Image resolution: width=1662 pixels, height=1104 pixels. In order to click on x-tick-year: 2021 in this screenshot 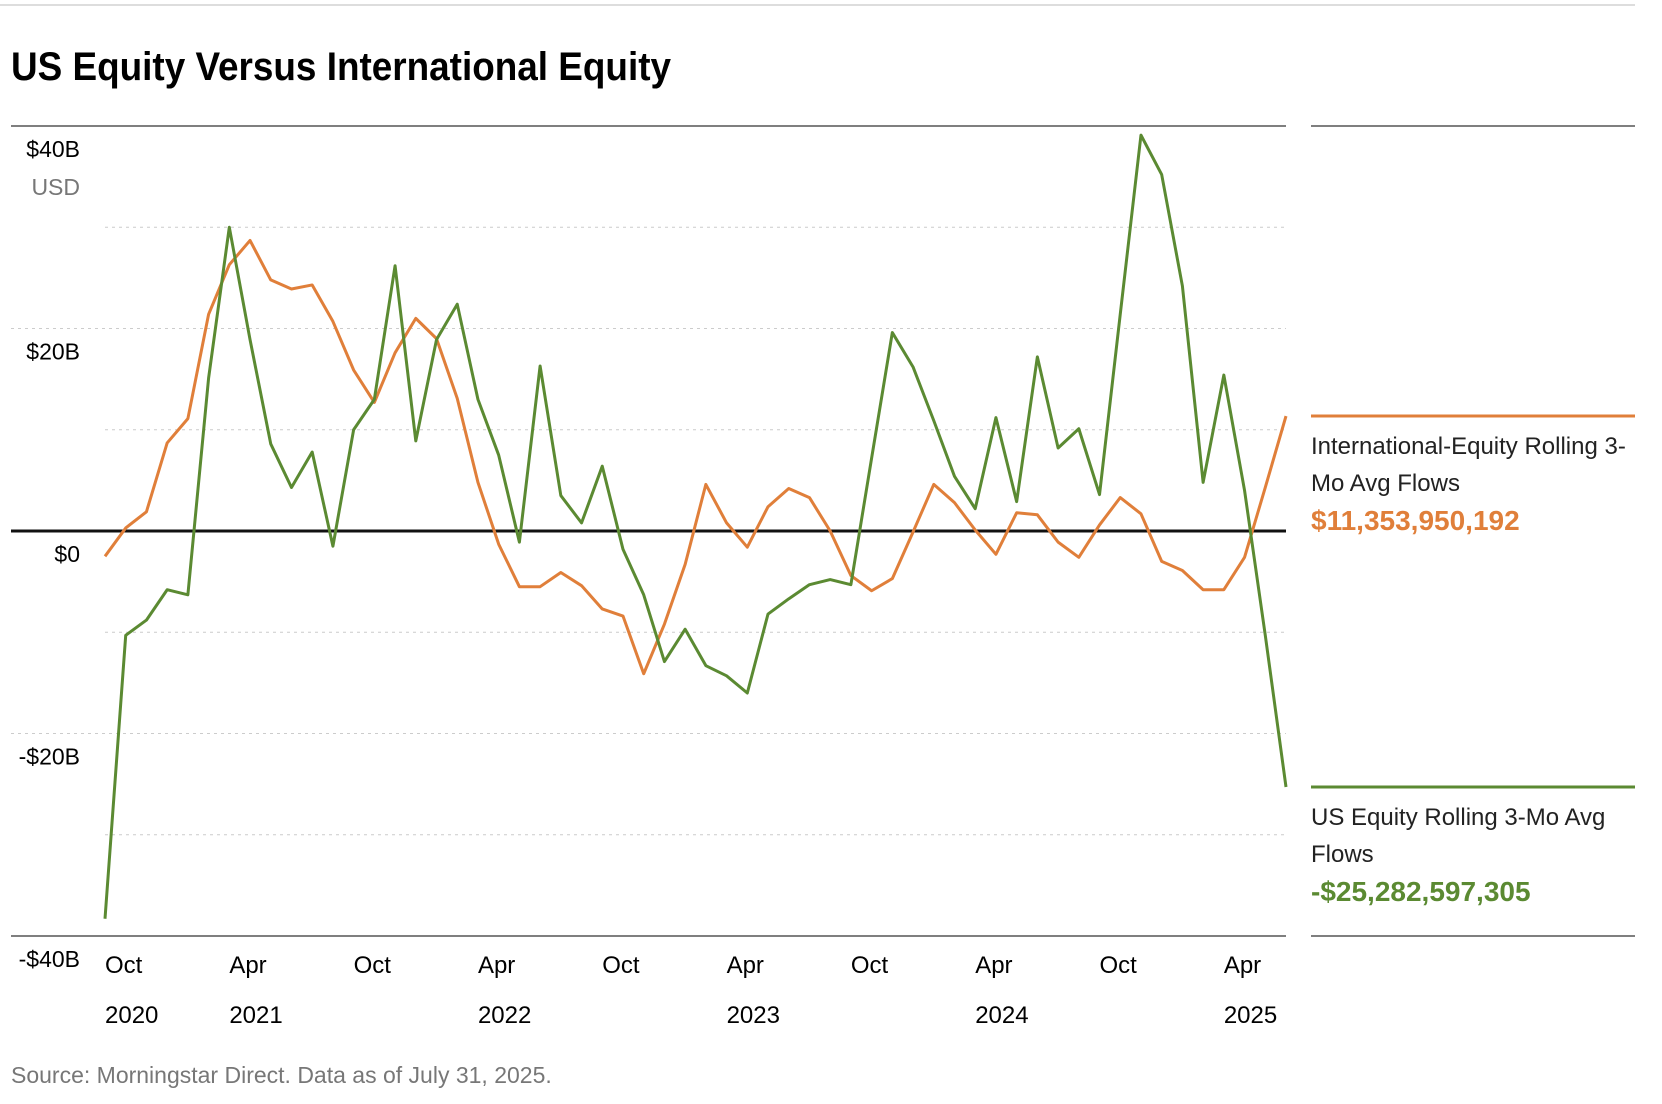, I will do `click(255, 1015)`.